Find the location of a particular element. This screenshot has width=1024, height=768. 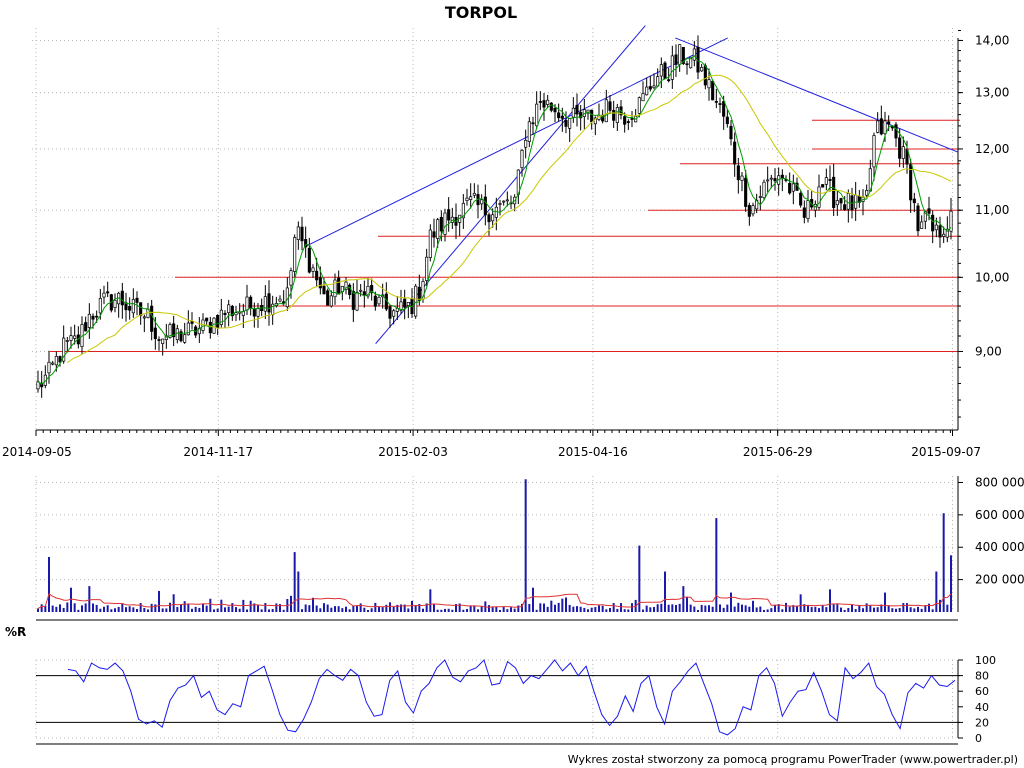

x-tick-label: 2015-09-07 is located at coordinates (946, 452).